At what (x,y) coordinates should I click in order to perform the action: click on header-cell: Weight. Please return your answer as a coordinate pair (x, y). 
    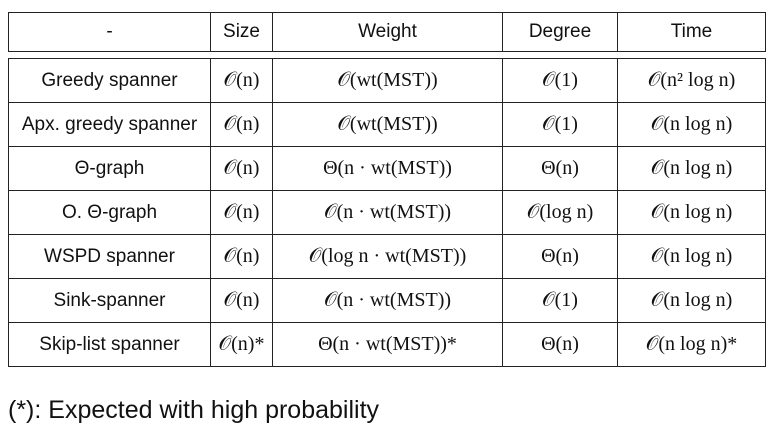
    Looking at the image, I should click on (387, 32).